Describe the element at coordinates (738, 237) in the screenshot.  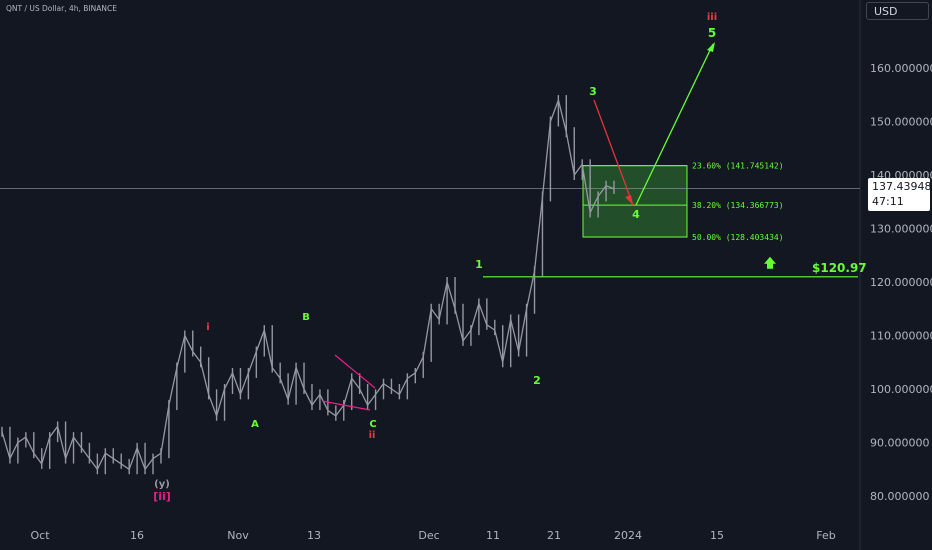
I see `fib-level-label: 50.00% (128.403434)` at that location.